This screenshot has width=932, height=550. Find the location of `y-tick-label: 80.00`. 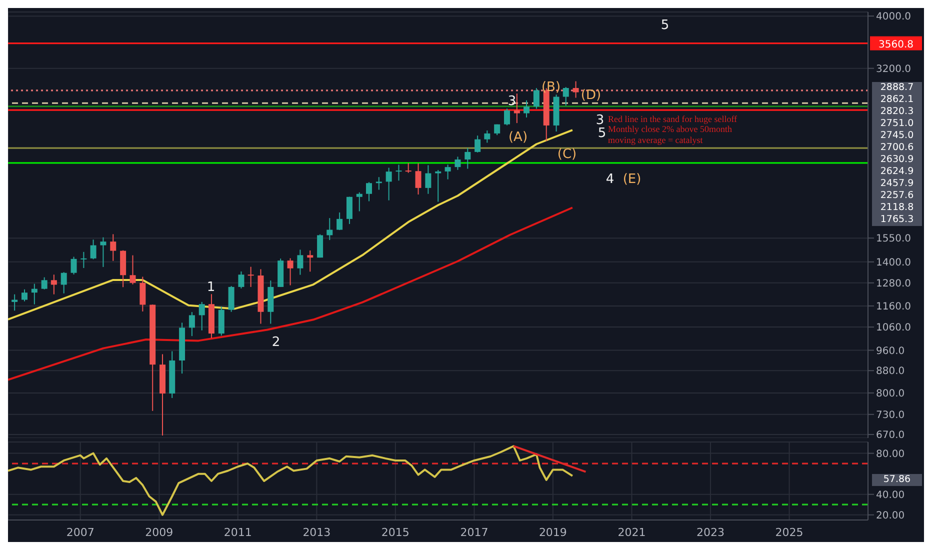

y-tick-label: 80.00 is located at coordinates (890, 454).